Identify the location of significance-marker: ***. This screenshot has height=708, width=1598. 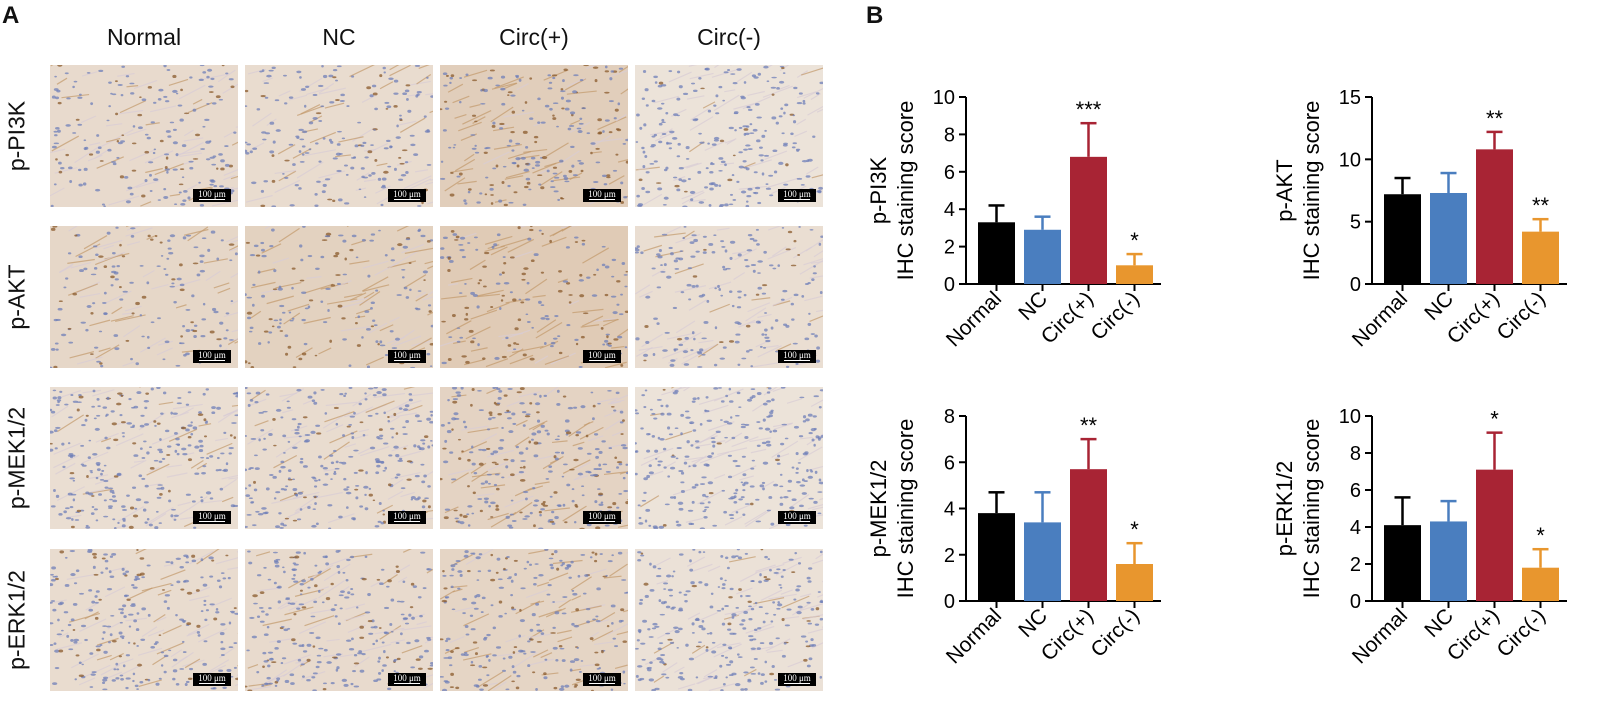
(1089, 109).